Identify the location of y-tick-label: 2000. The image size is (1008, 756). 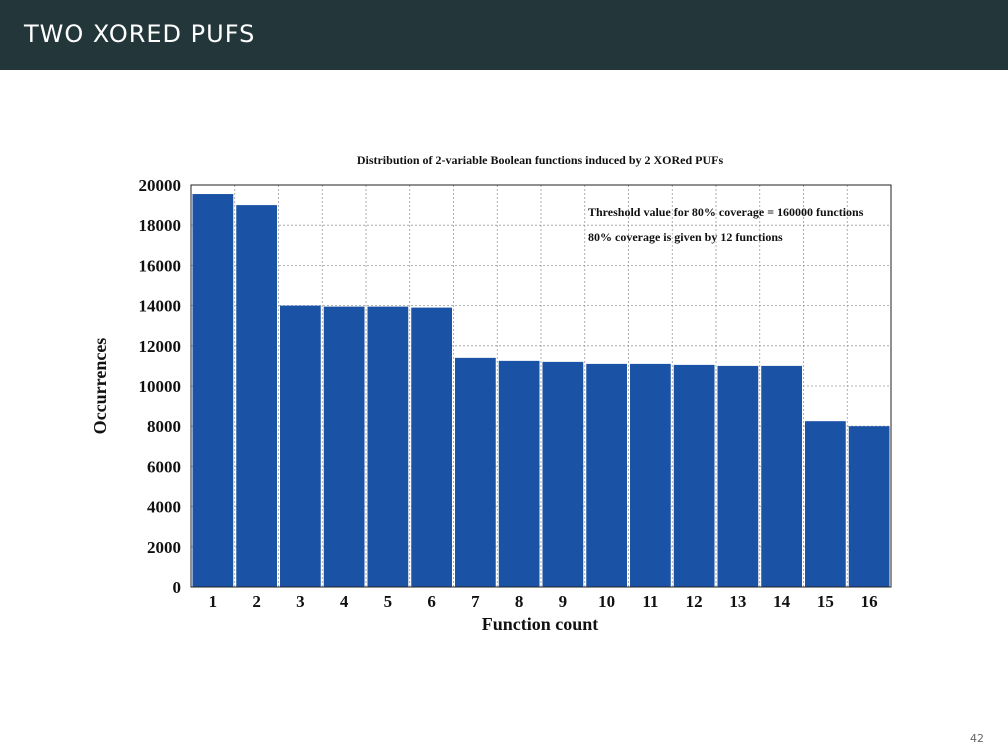
(164, 547).